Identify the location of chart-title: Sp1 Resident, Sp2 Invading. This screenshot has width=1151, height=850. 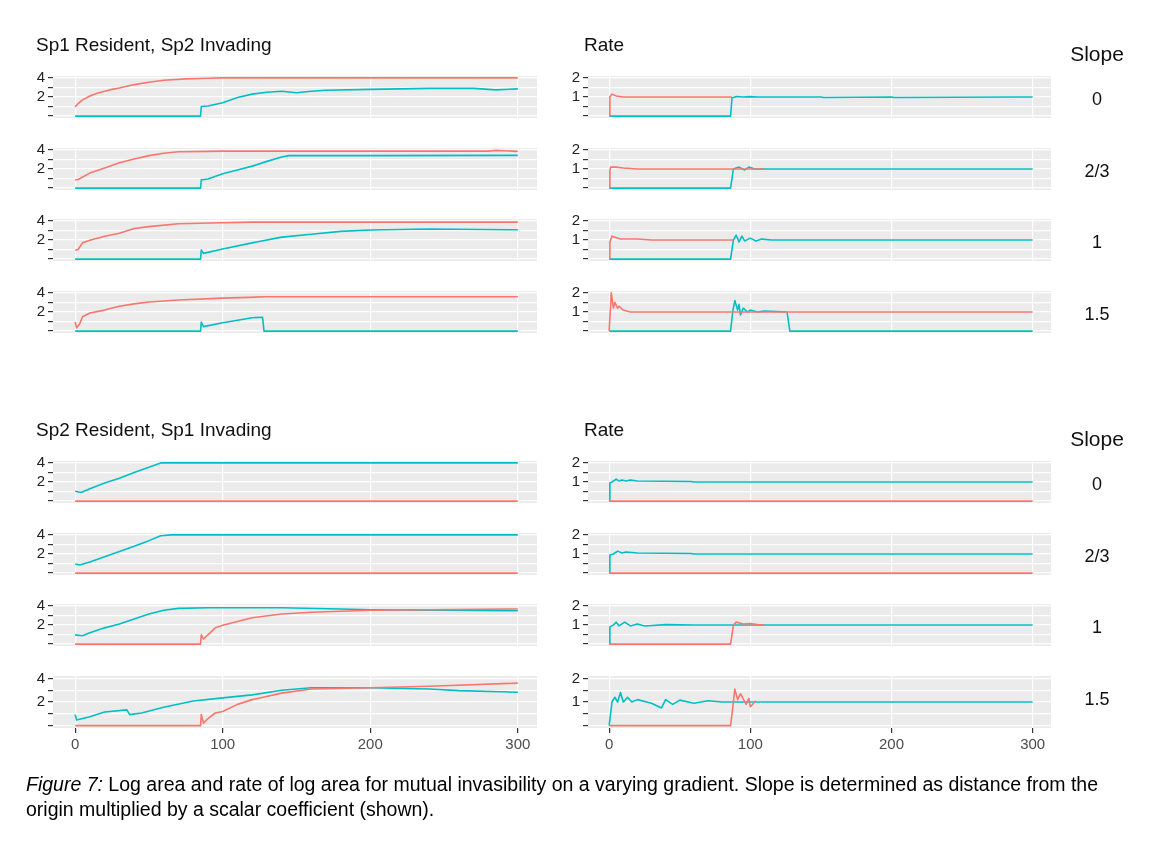
(154, 45).